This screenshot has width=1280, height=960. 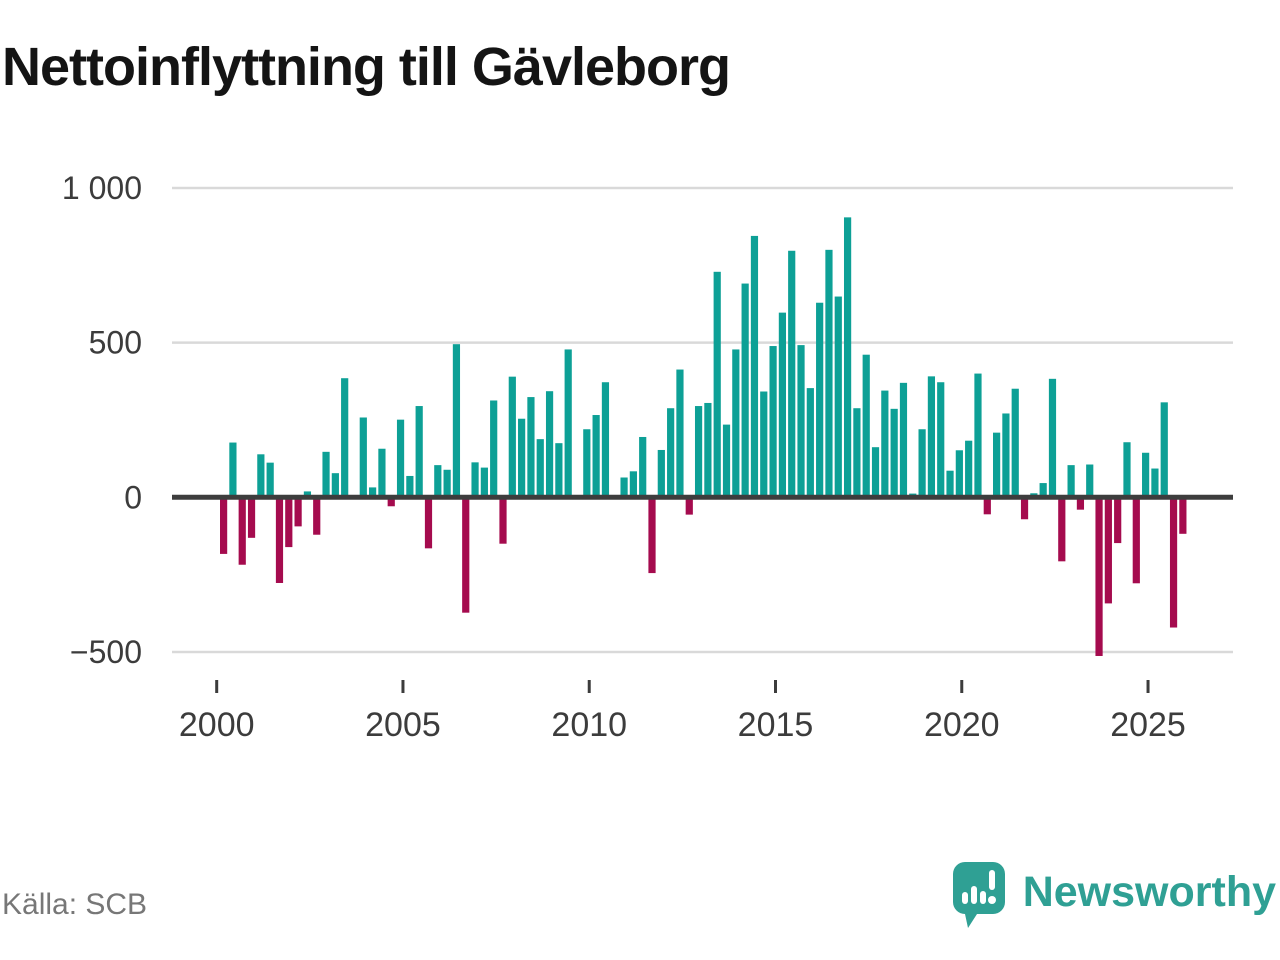 What do you see at coordinates (438, 481) in the screenshot?
I see `bar-2005-Q4` at bounding box center [438, 481].